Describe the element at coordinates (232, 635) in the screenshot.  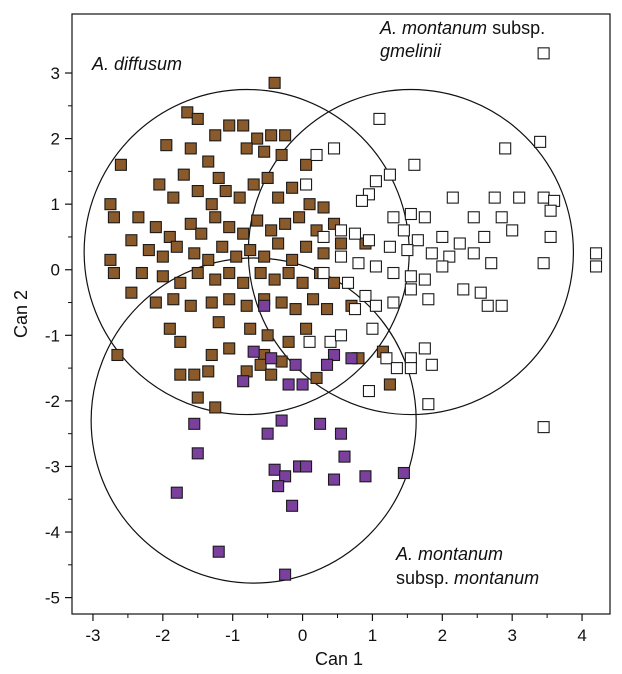
I see `x-tick-label-2: -1` at that location.